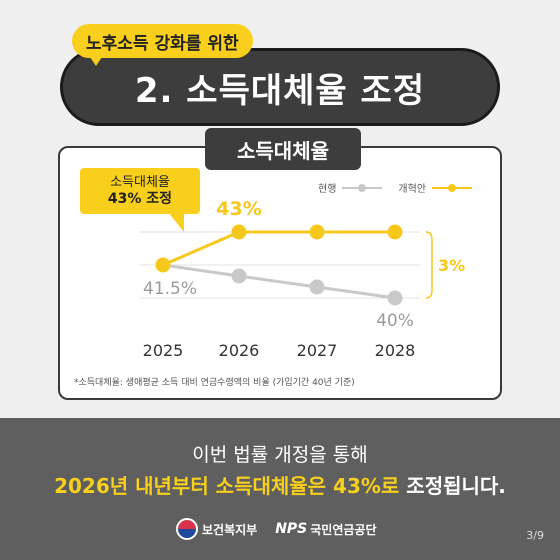  What do you see at coordinates (343, 529) in the screenshot?
I see `nps-logo-text: 국민연금공단` at bounding box center [343, 529].